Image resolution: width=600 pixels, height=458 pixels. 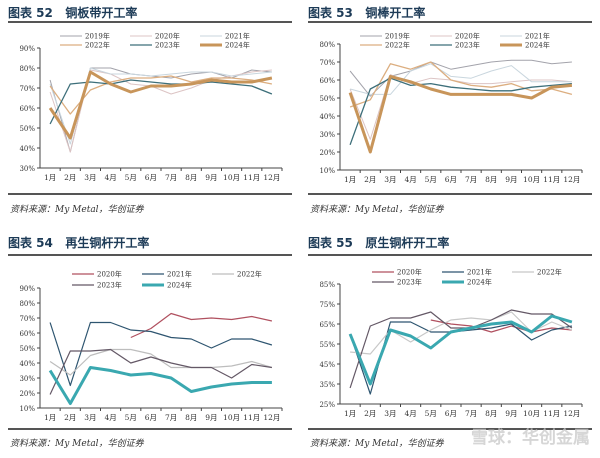 I want to click on y-tick-label: 50%, so click(x=327, y=99).